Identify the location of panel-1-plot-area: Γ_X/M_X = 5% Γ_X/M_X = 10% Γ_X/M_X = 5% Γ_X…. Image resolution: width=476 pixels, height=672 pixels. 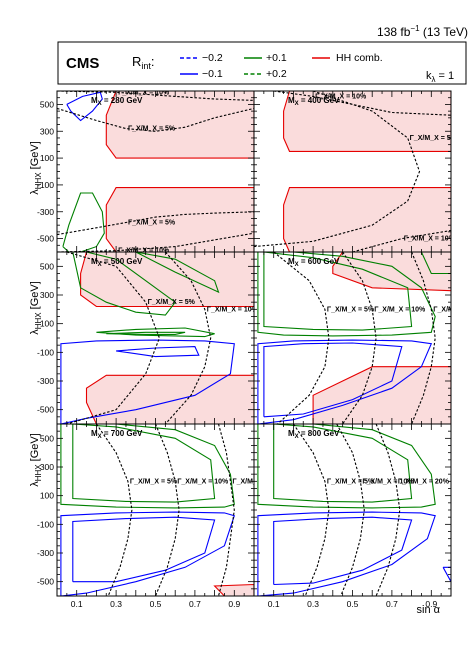
(155, 172).